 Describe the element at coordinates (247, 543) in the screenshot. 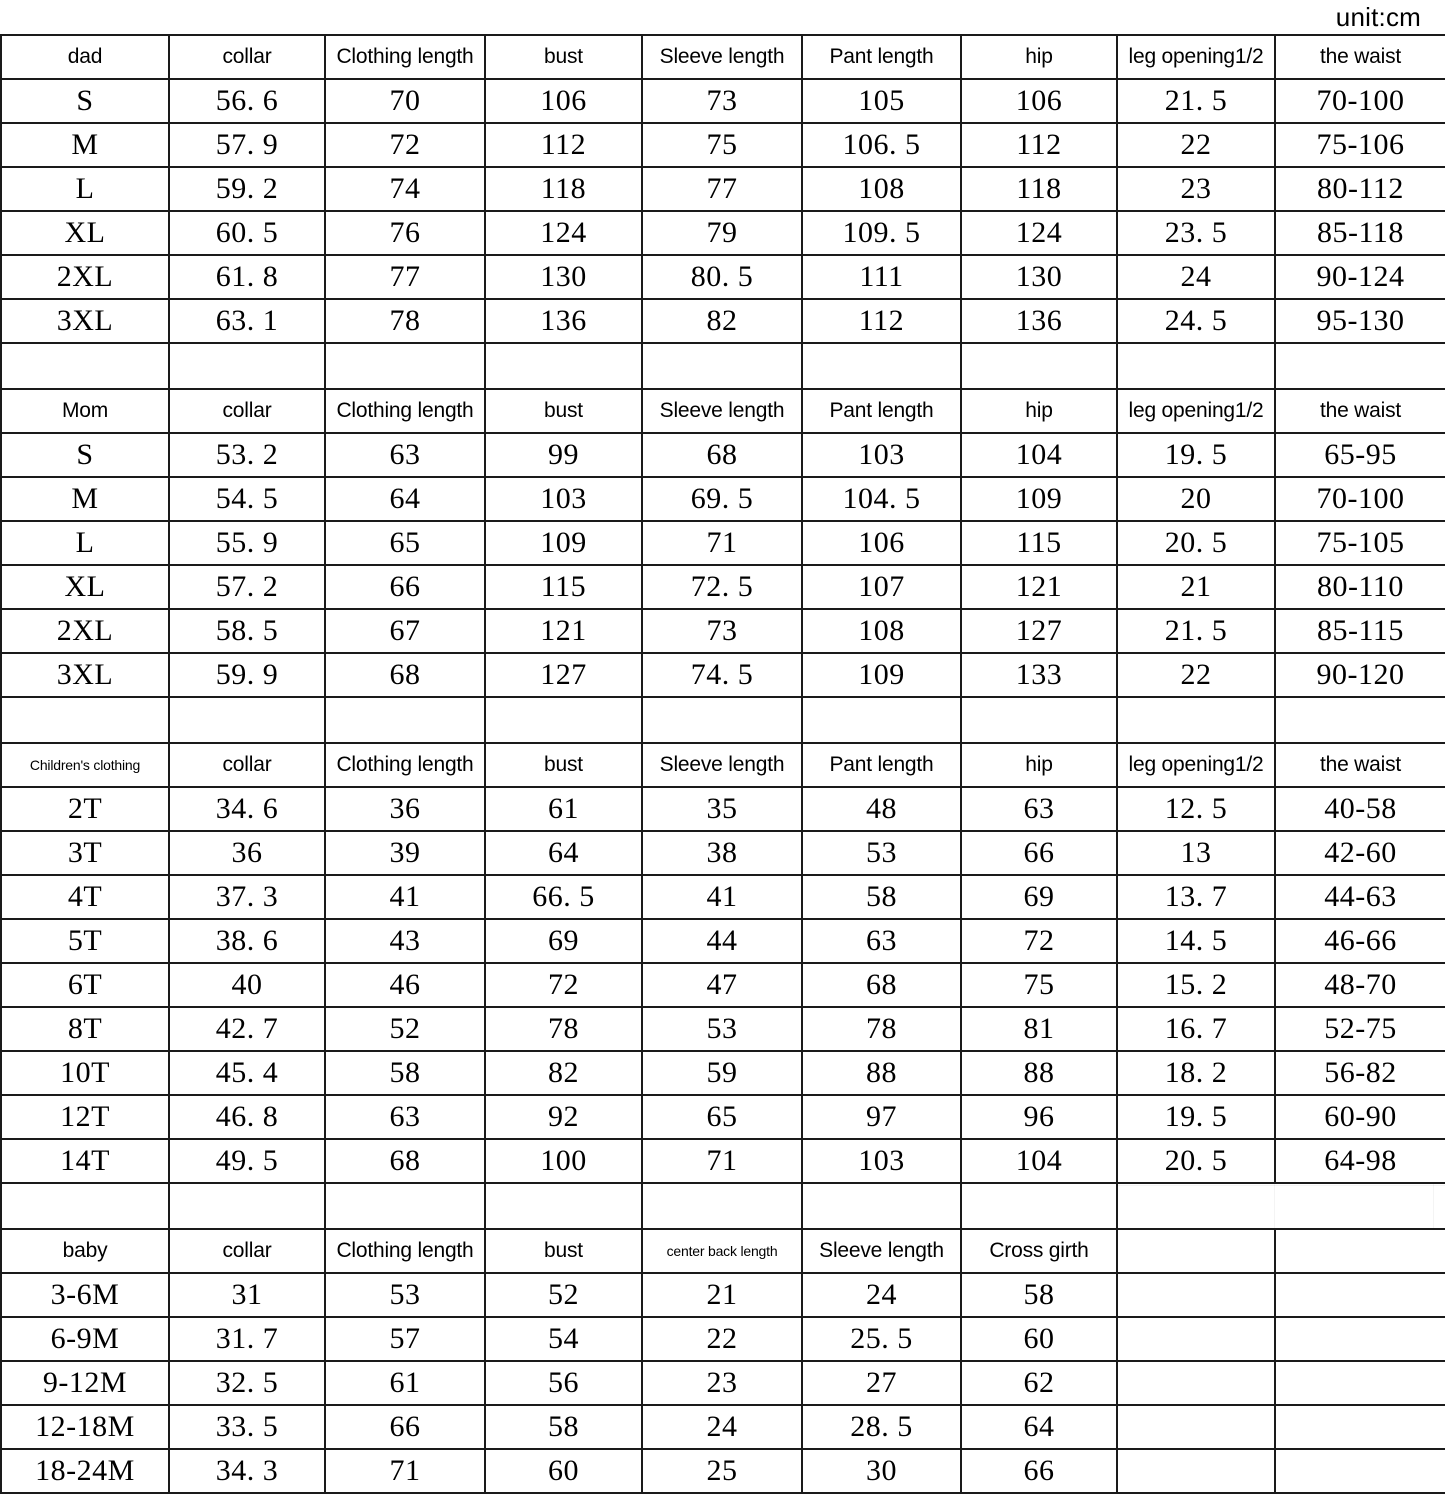

I see `measurement-cell: 55. 9` at that location.